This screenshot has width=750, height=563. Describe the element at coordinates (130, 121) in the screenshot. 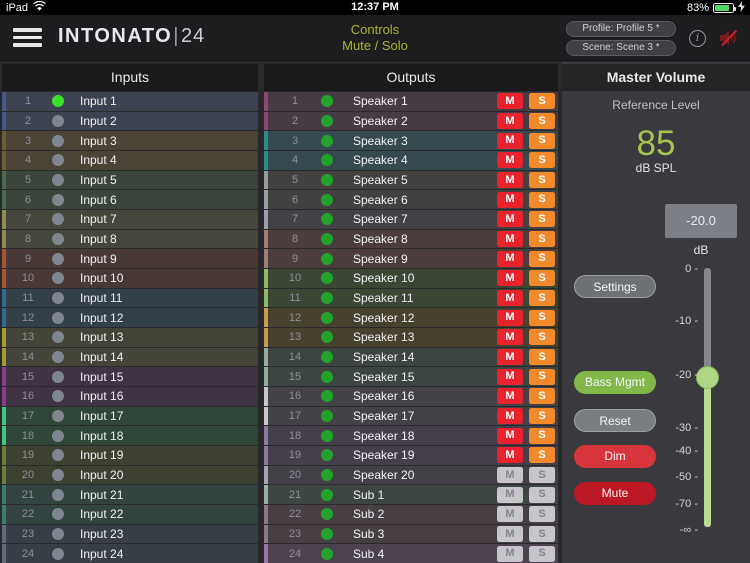

I see `input-row: 2 Input 2` at that location.